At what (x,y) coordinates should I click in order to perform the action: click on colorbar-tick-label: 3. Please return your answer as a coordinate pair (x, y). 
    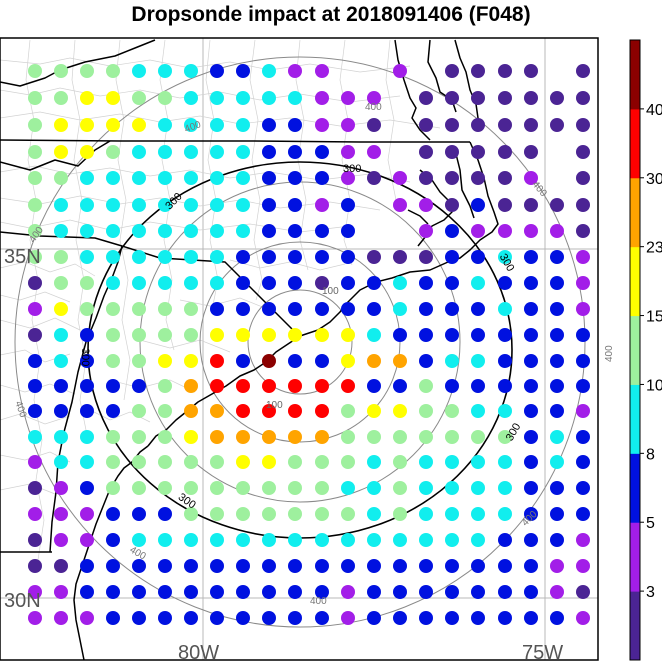
    Looking at the image, I should click on (650, 592).